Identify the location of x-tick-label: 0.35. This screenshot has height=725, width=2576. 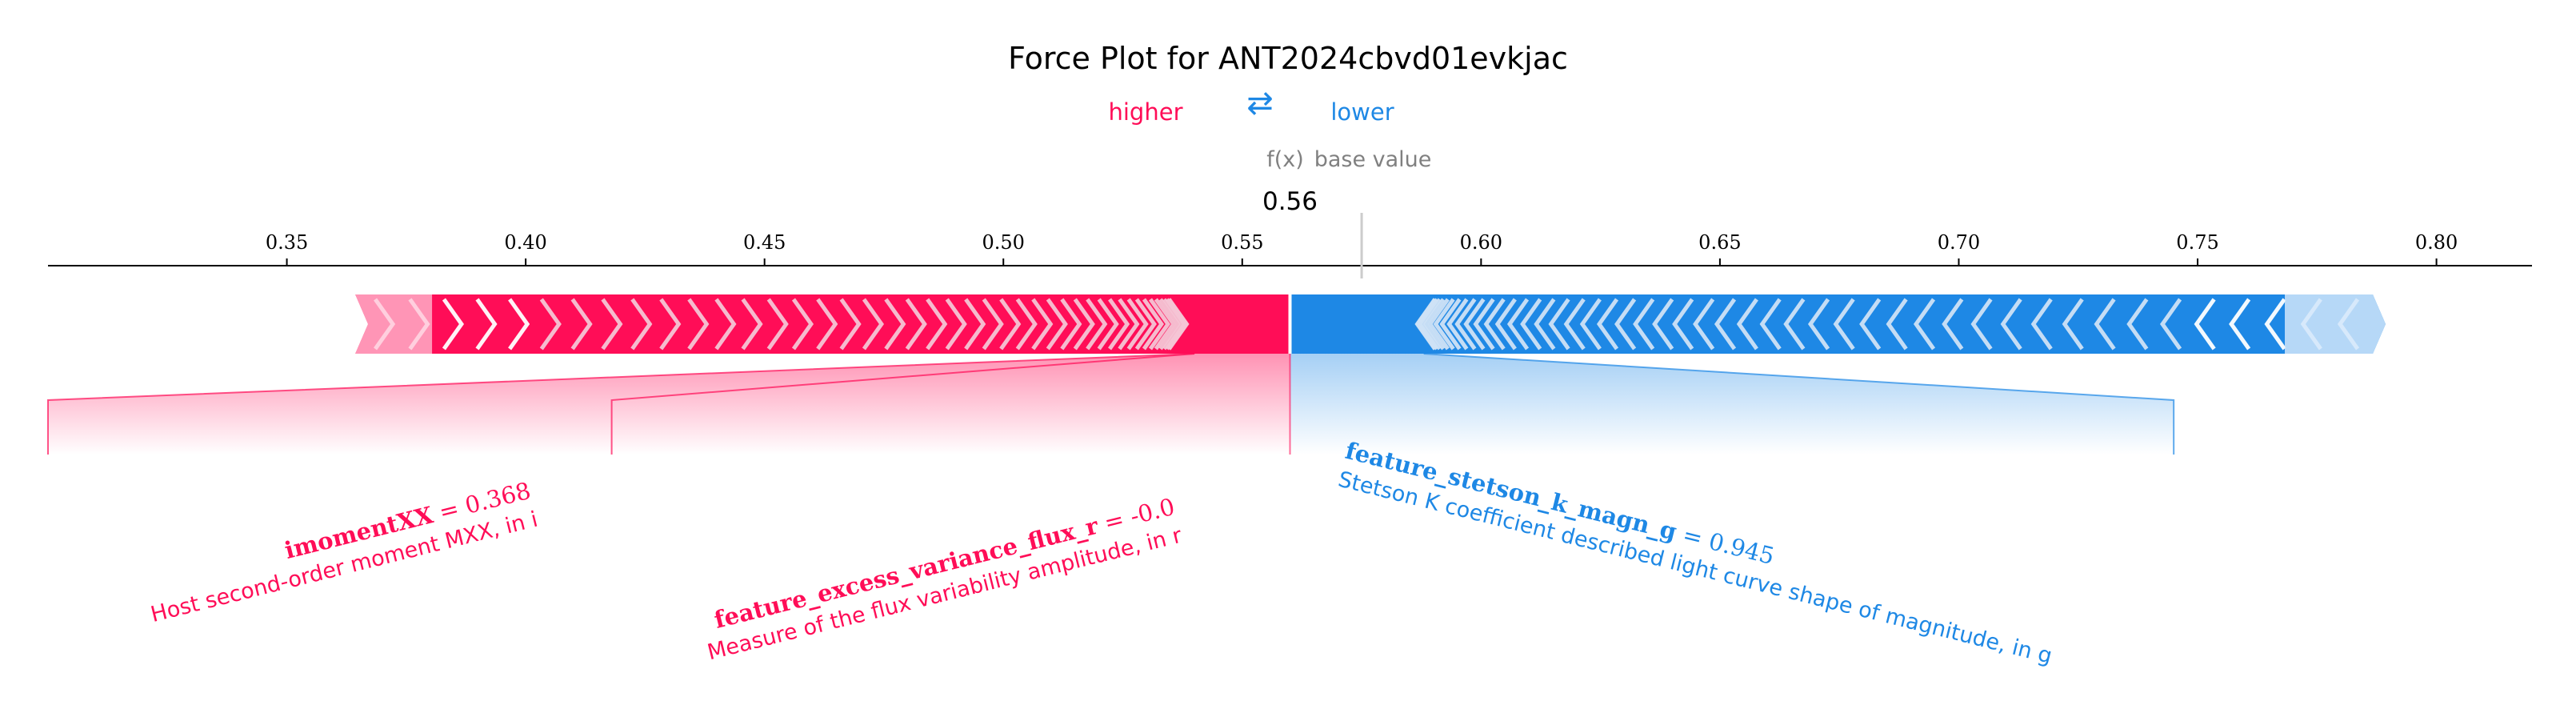
(287, 242).